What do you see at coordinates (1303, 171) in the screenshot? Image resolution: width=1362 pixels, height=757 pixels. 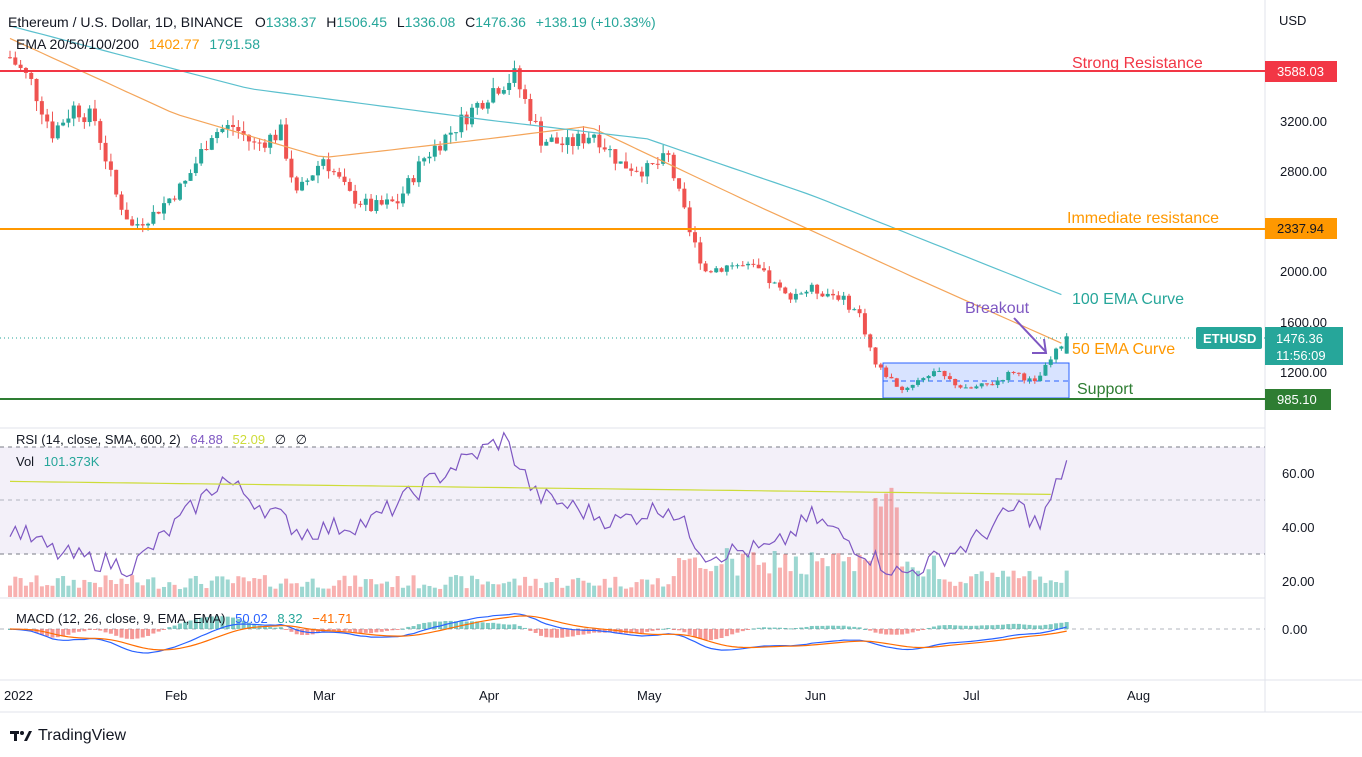 I see `price-tick: 2800.00` at bounding box center [1303, 171].